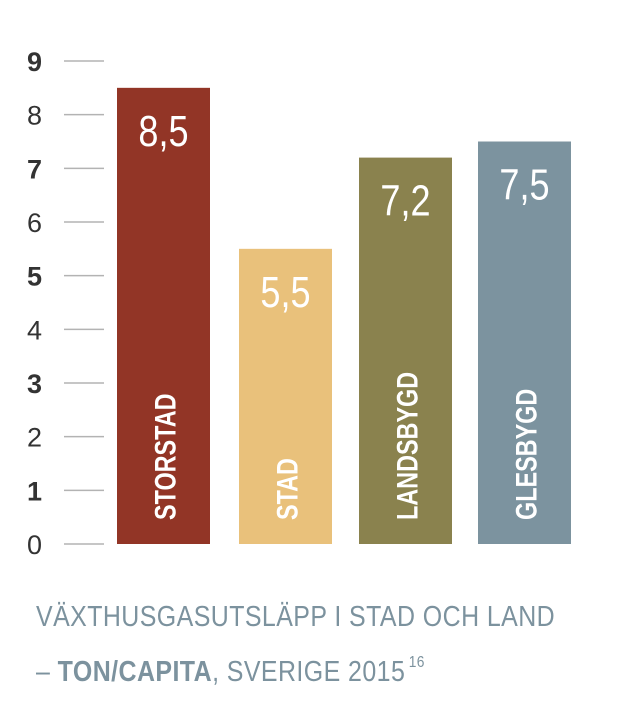 This screenshot has height=706, width=641. What do you see at coordinates (65, 303) in the screenshot?
I see `y-axis: 9 8 7 6 5 4 3 2 1 0` at bounding box center [65, 303].